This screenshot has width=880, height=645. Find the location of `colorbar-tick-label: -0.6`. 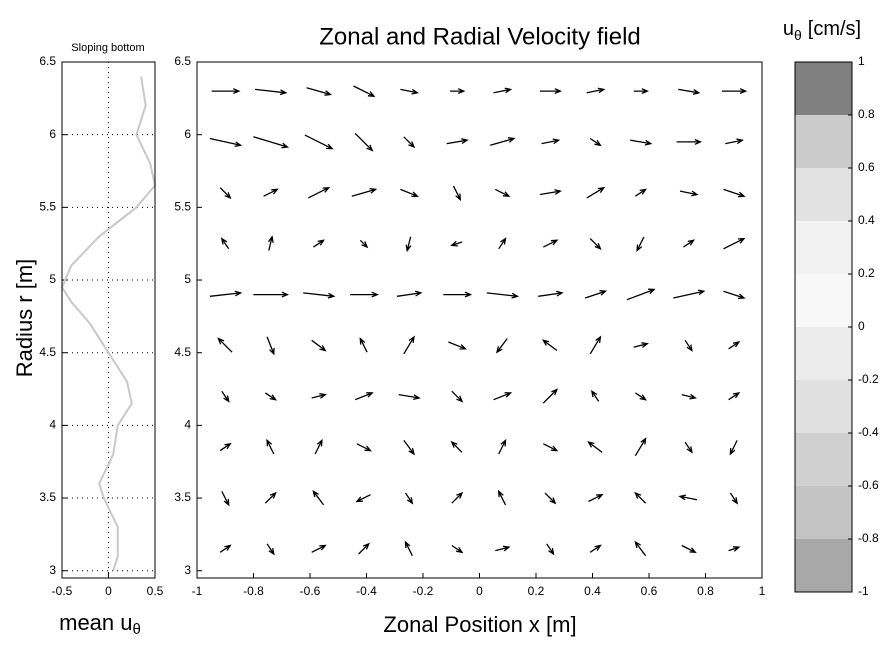

colorbar-tick-label: -0.6 is located at coordinates (868, 485).